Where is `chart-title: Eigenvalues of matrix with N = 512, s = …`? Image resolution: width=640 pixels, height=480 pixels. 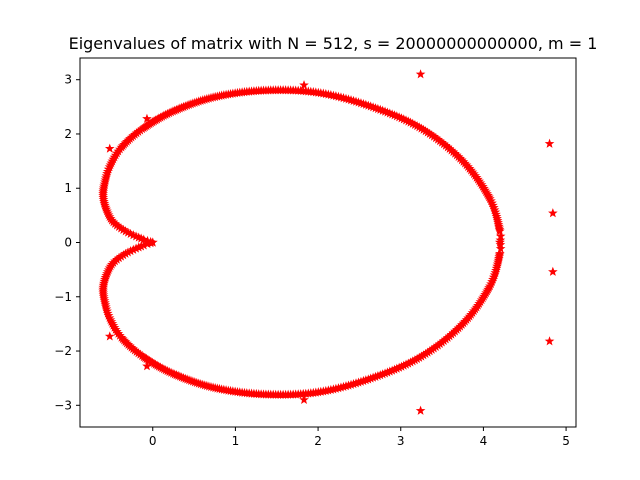 chart-title: Eigenvalues of matrix with N = 512, s = … is located at coordinates (333, 43).